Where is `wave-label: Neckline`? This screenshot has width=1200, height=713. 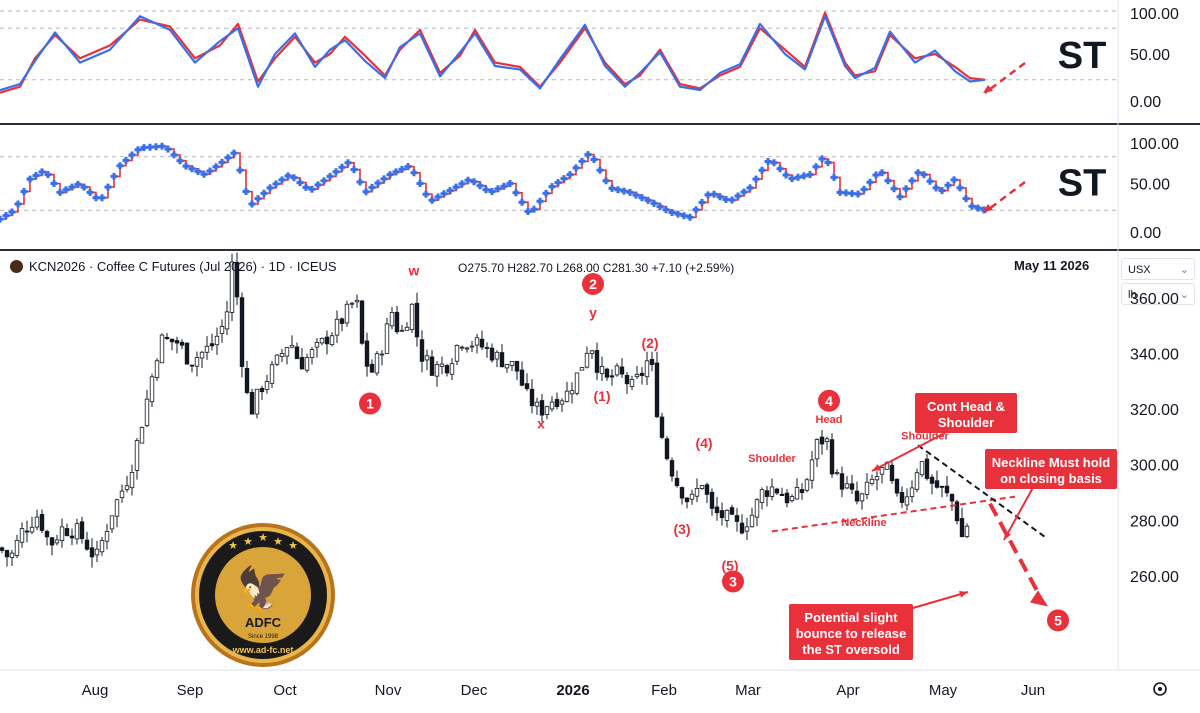 wave-label: Neckline is located at coordinates (863, 523).